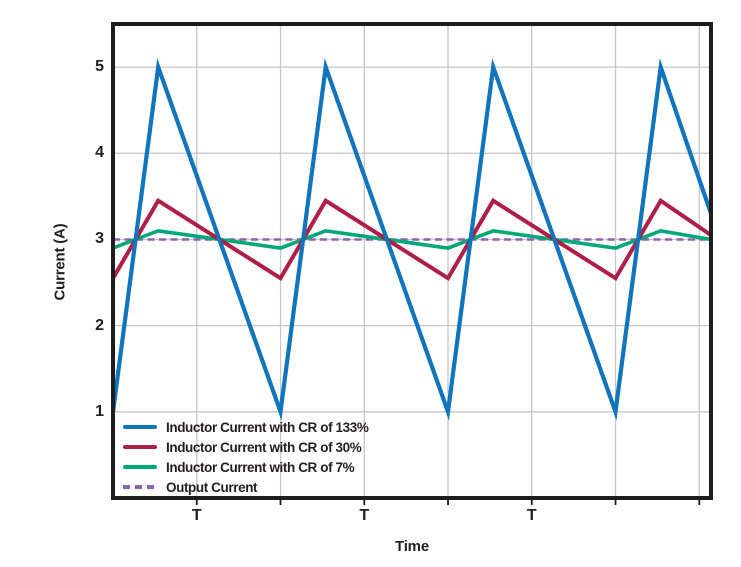  What do you see at coordinates (99, 411) in the screenshot?
I see `y-tick-label: 1` at bounding box center [99, 411].